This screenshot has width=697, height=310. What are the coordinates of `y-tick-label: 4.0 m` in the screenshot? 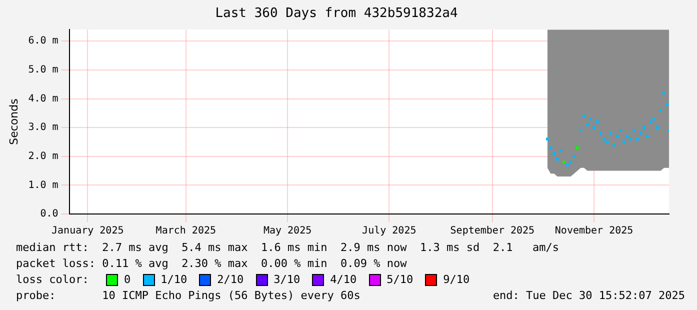 It's located at (43, 98).